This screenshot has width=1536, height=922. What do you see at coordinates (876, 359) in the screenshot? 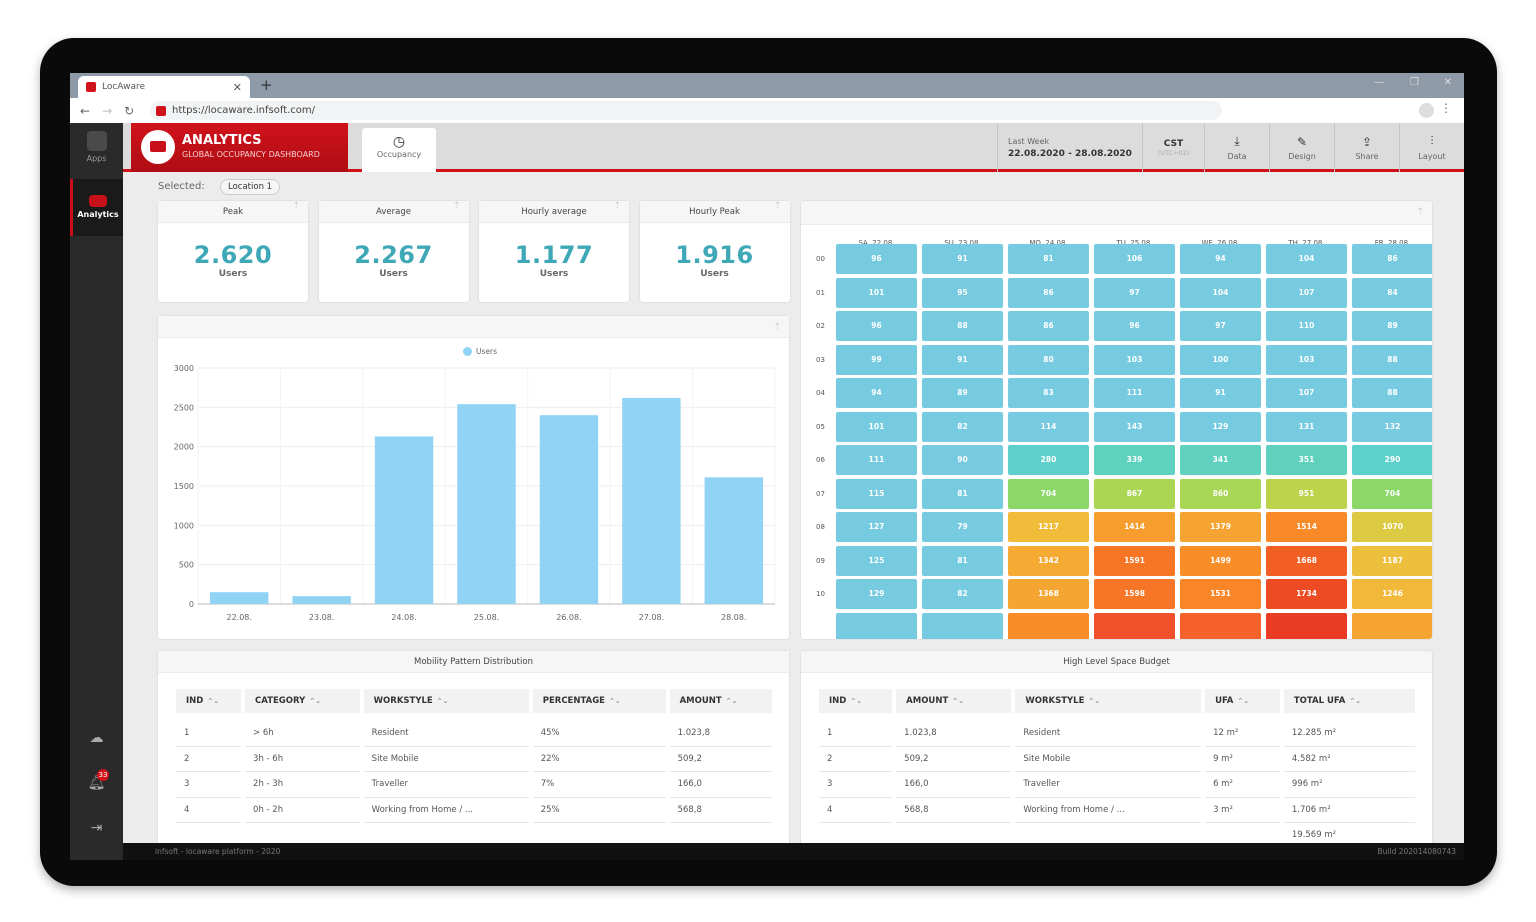
I see `heatmap-cell: 99` at bounding box center [876, 359].